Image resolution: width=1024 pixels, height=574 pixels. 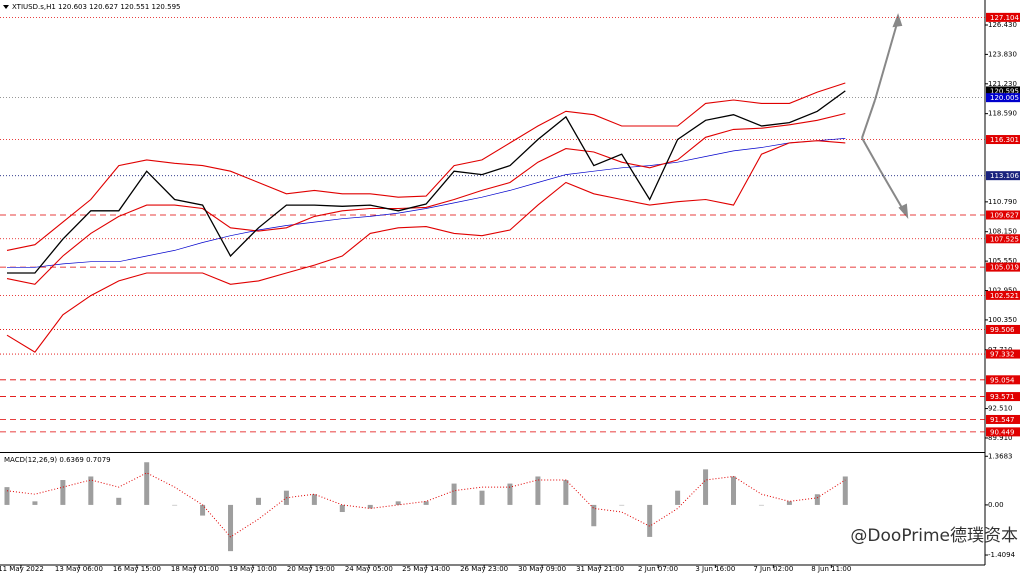 I want to click on level-label: 120.005, so click(x=1004, y=98).